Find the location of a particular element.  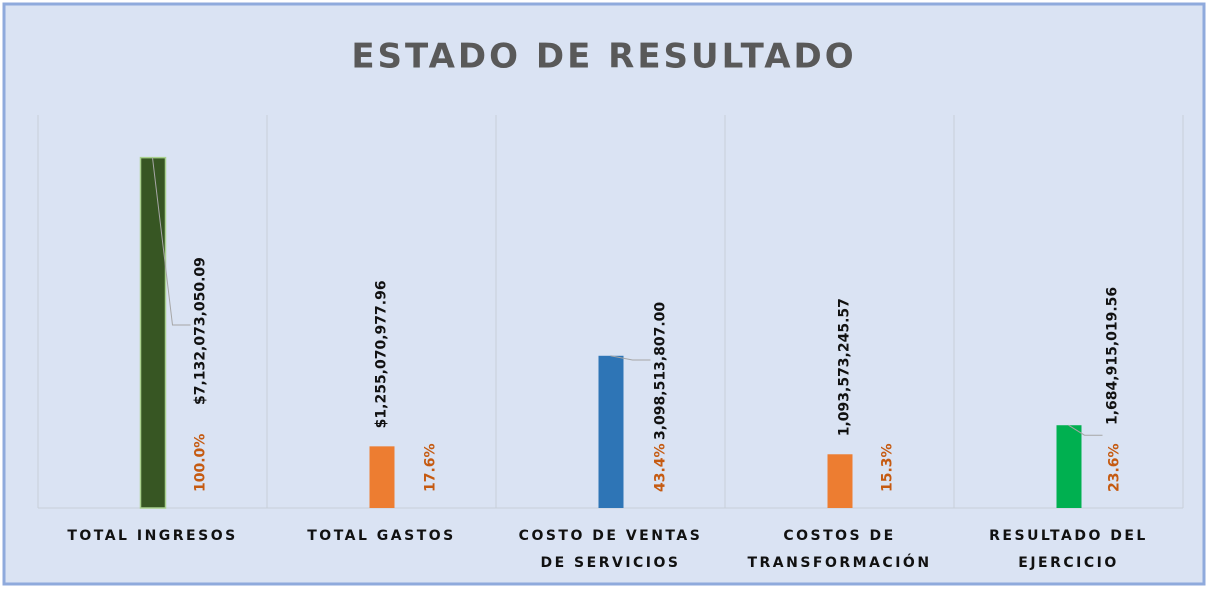

x-tick-label: RESULTADO DEL is located at coordinates (1068, 536).